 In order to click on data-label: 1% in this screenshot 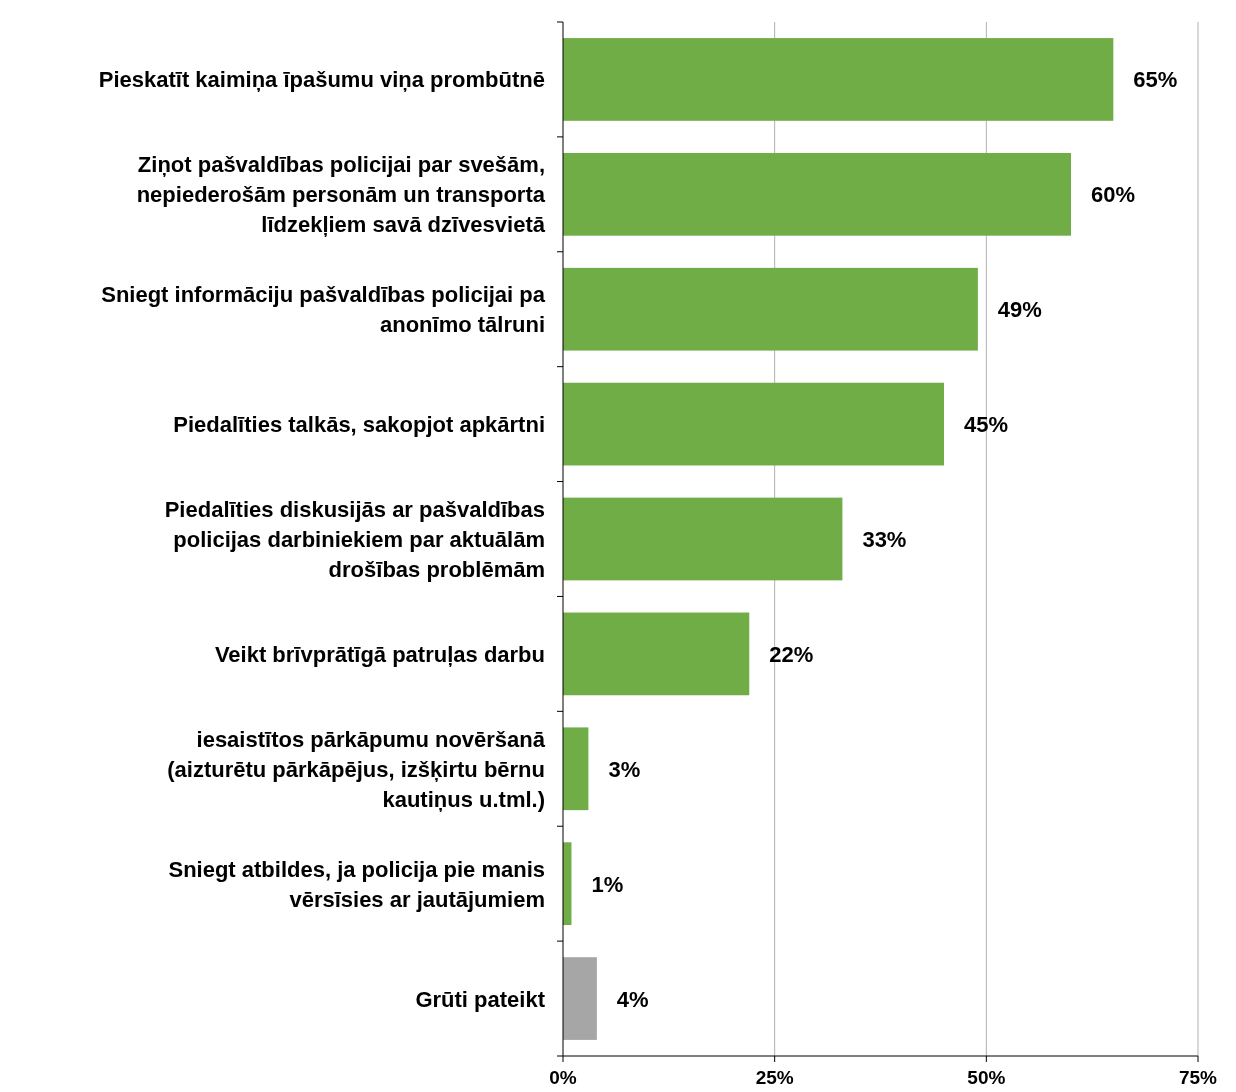, I will do `click(607, 884)`.